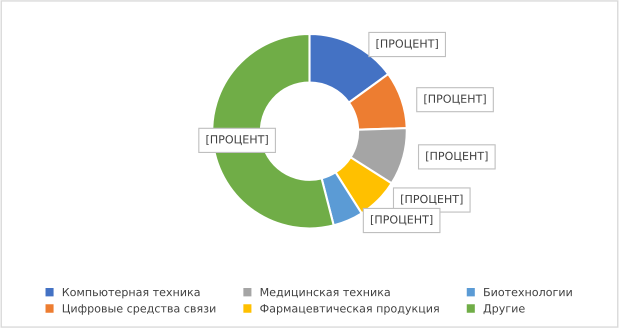 The image size is (619, 328). Describe the element at coordinates (139, 309) in the screenshot. I see `legend-label: Цифровые средства связи` at that location.